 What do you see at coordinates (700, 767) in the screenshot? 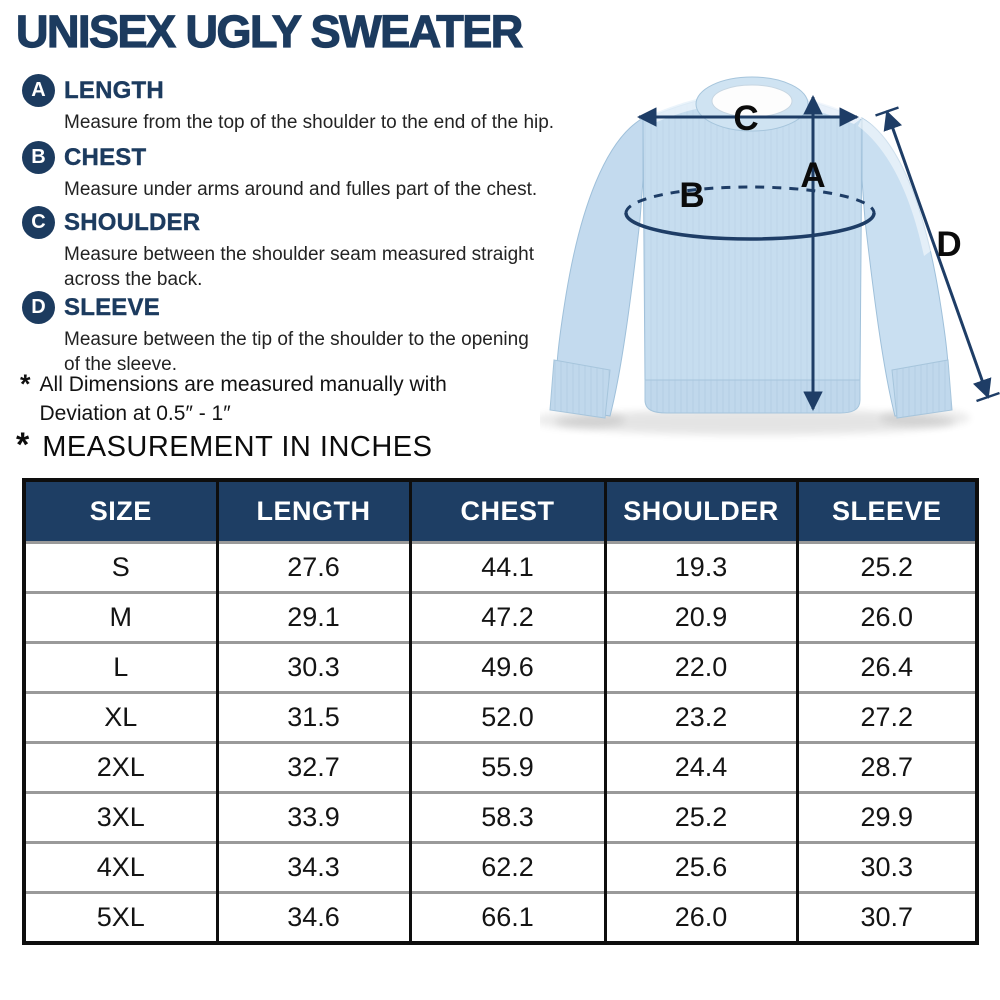
I see `cell-shoulder: 24.4` at bounding box center [700, 767].